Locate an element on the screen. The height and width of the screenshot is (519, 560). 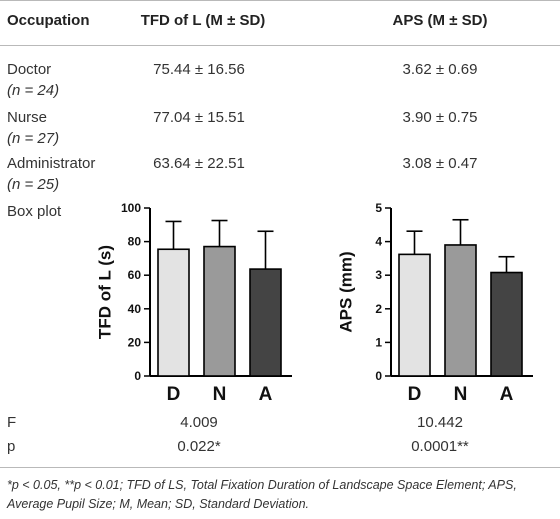
cell-aps-doctor: 3.62 ± 0.69 is located at coordinates (440, 69).